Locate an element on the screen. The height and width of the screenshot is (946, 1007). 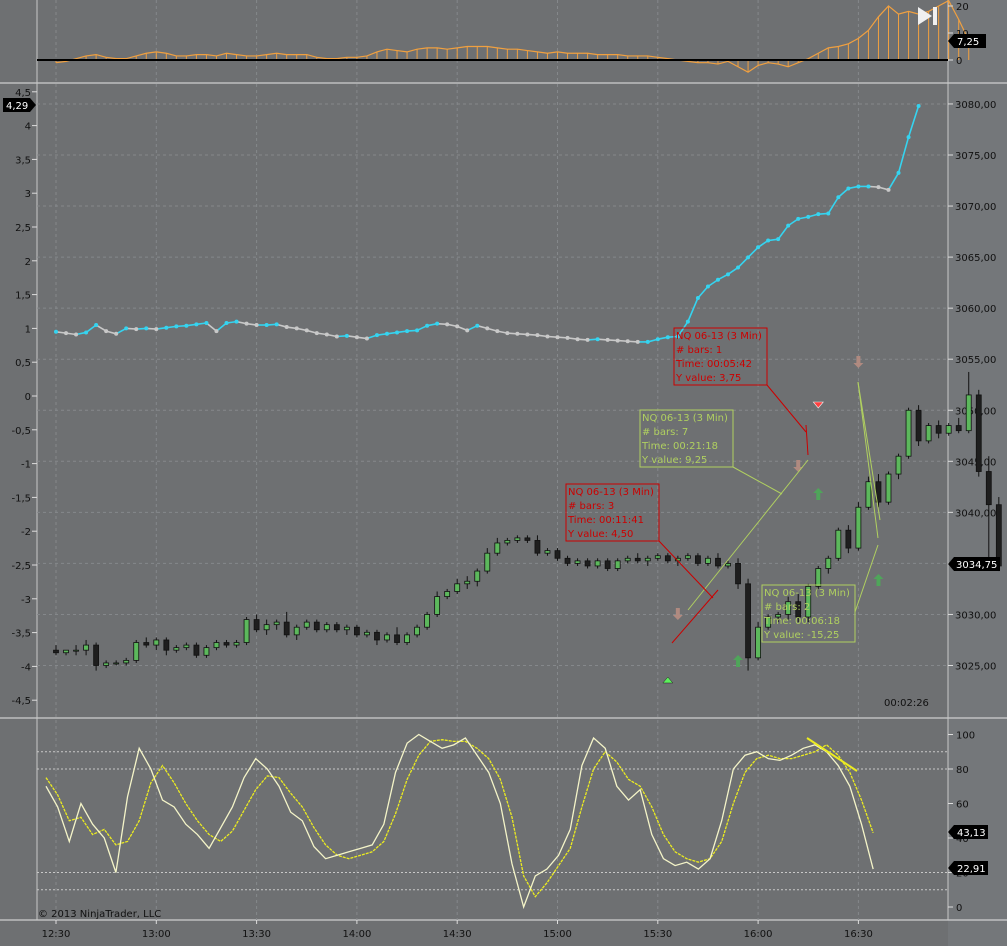
skip-to-end-icon is located at coordinates (927, 16).